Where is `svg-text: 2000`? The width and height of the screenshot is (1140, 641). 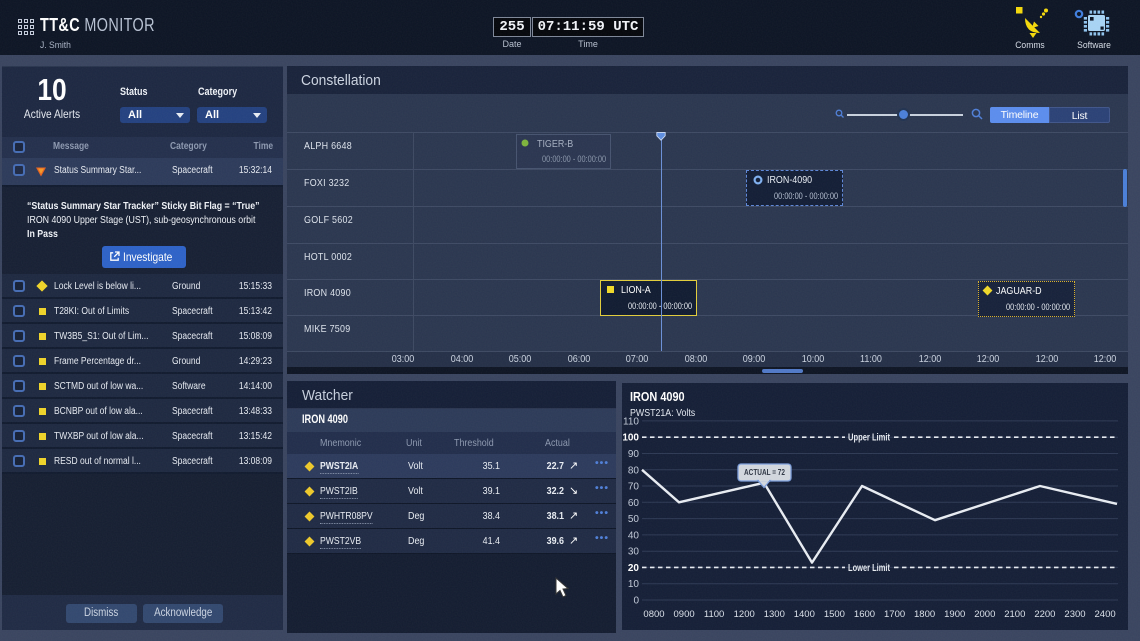 svg-text: 2000 is located at coordinates (984, 614).